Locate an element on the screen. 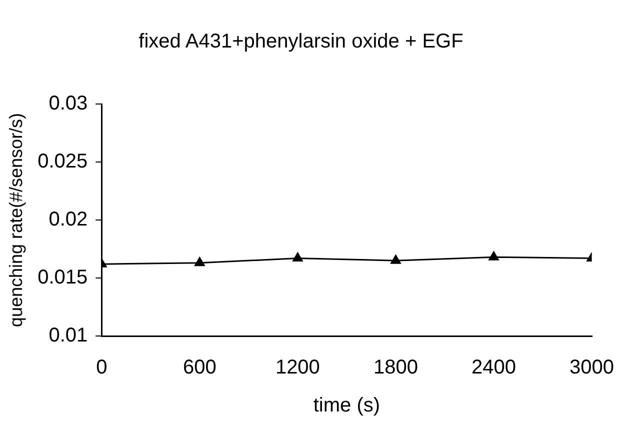 The width and height of the screenshot is (628, 422). x-tick-label: 0 is located at coordinates (102, 367).